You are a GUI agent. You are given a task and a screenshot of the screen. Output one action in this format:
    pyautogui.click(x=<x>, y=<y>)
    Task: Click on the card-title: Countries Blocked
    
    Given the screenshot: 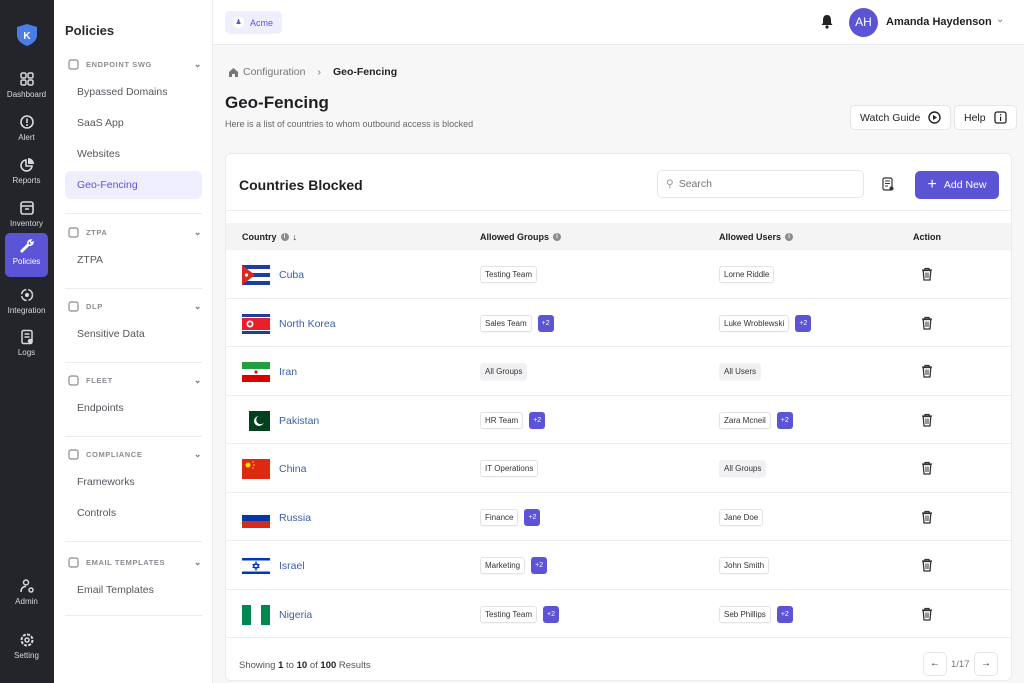 What is the action you would take?
    pyautogui.click(x=301, y=185)
    